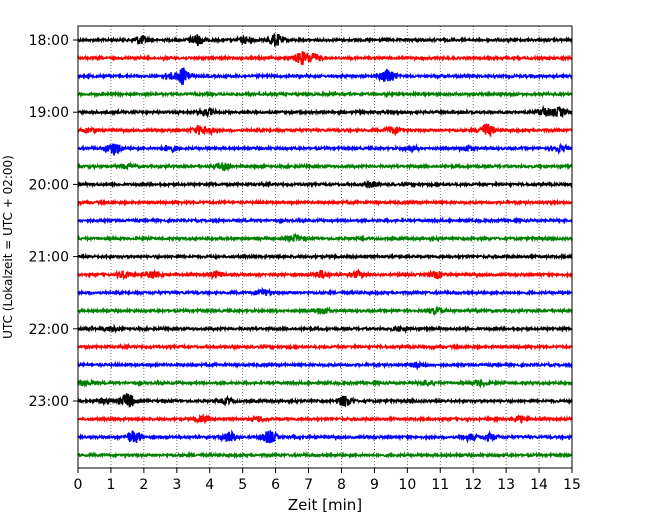 The height and width of the screenshot is (520, 650). I want to click on trace-2030, so click(325, 220).